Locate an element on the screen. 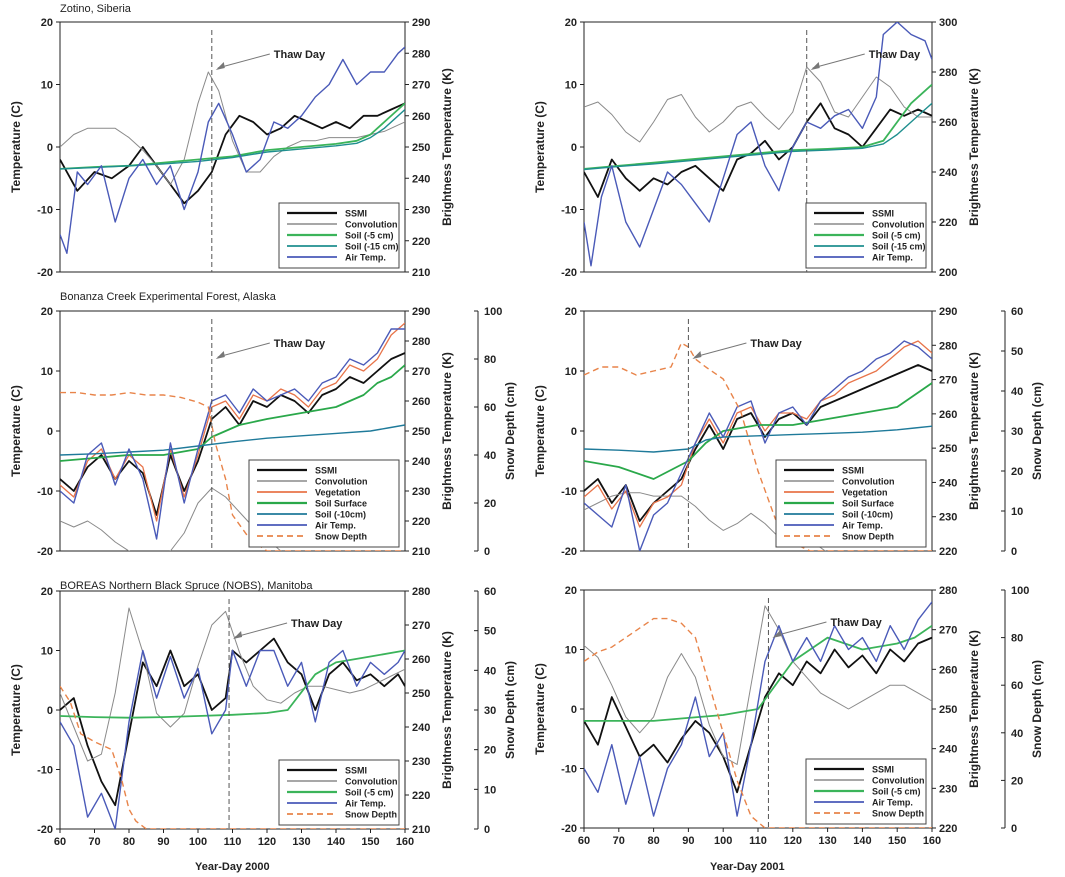 Image resolution: width=1065 pixels, height=877 pixels. y2-tick-label: 300 is located at coordinates (948, 23).